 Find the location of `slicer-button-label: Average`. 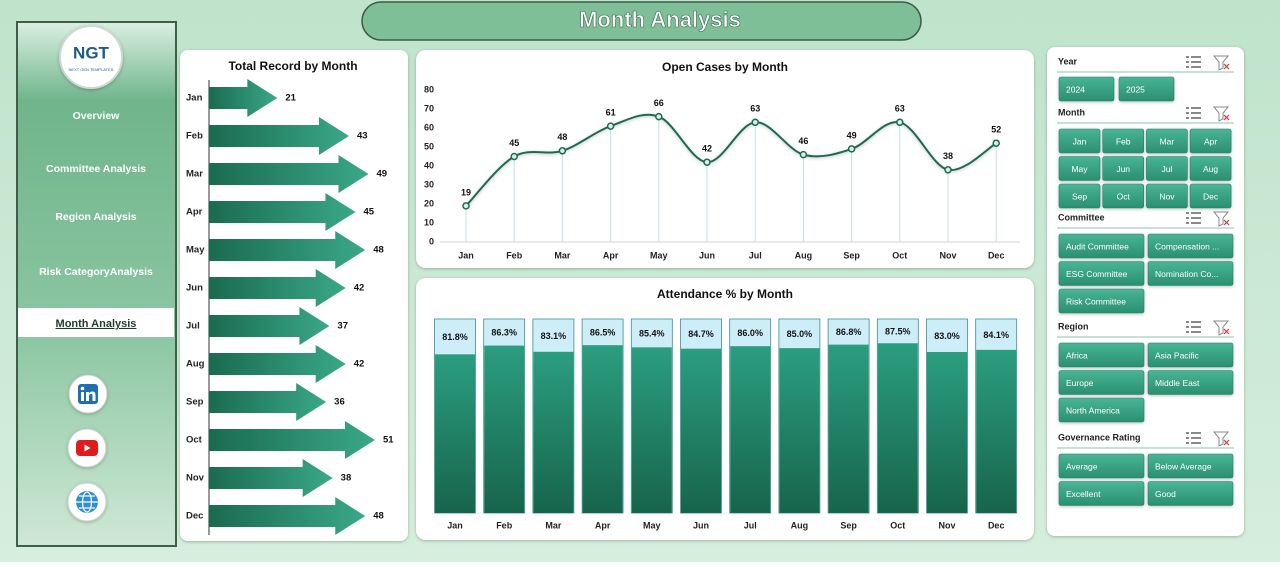

slicer-button-label: Average is located at coordinates (1082, 466).